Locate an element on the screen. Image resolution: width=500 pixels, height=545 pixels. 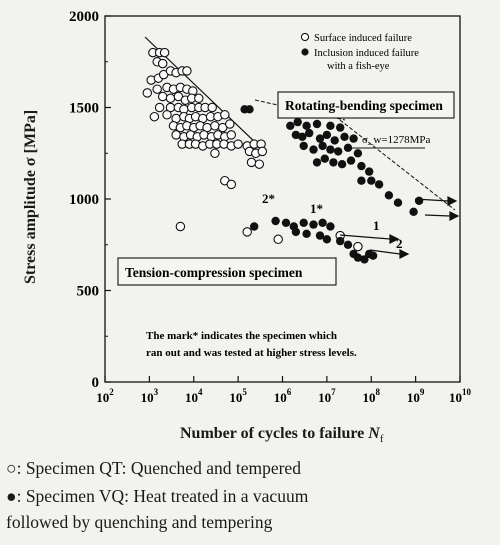
x-tick-label: 10⁵ is located at coordinates (238, 396).